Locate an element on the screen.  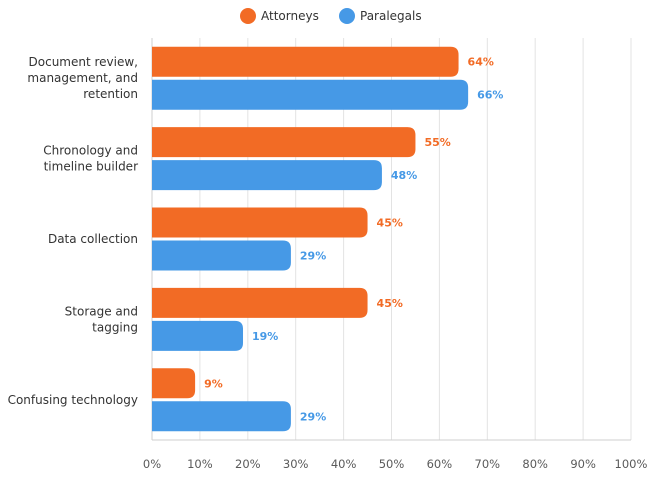
x-tick-label: 90% is located at coordinates (583, 464).